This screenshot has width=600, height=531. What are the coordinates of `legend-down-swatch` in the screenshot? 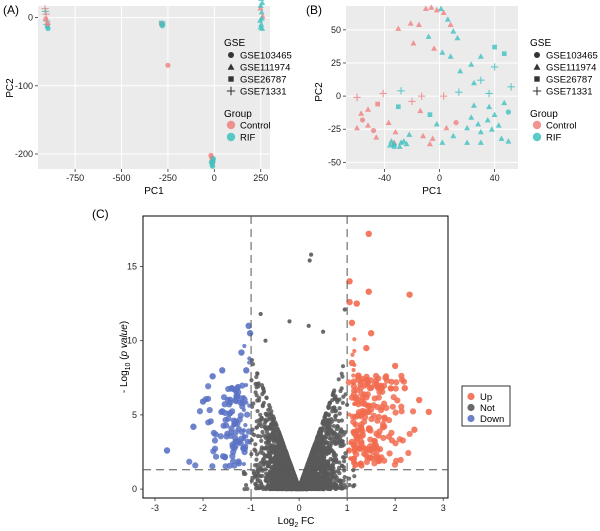 It's located at (471, 418).